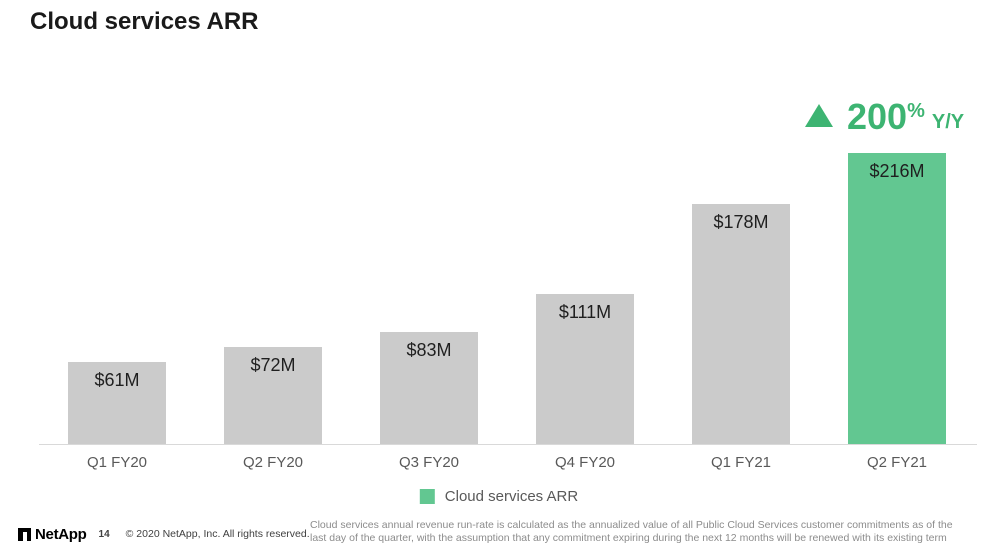 The image size is (998, 552). What do you see at coordinates (429, 350) in the screenshot?
I see `bar-value-label: $83M` at bounding box center [429, 350].